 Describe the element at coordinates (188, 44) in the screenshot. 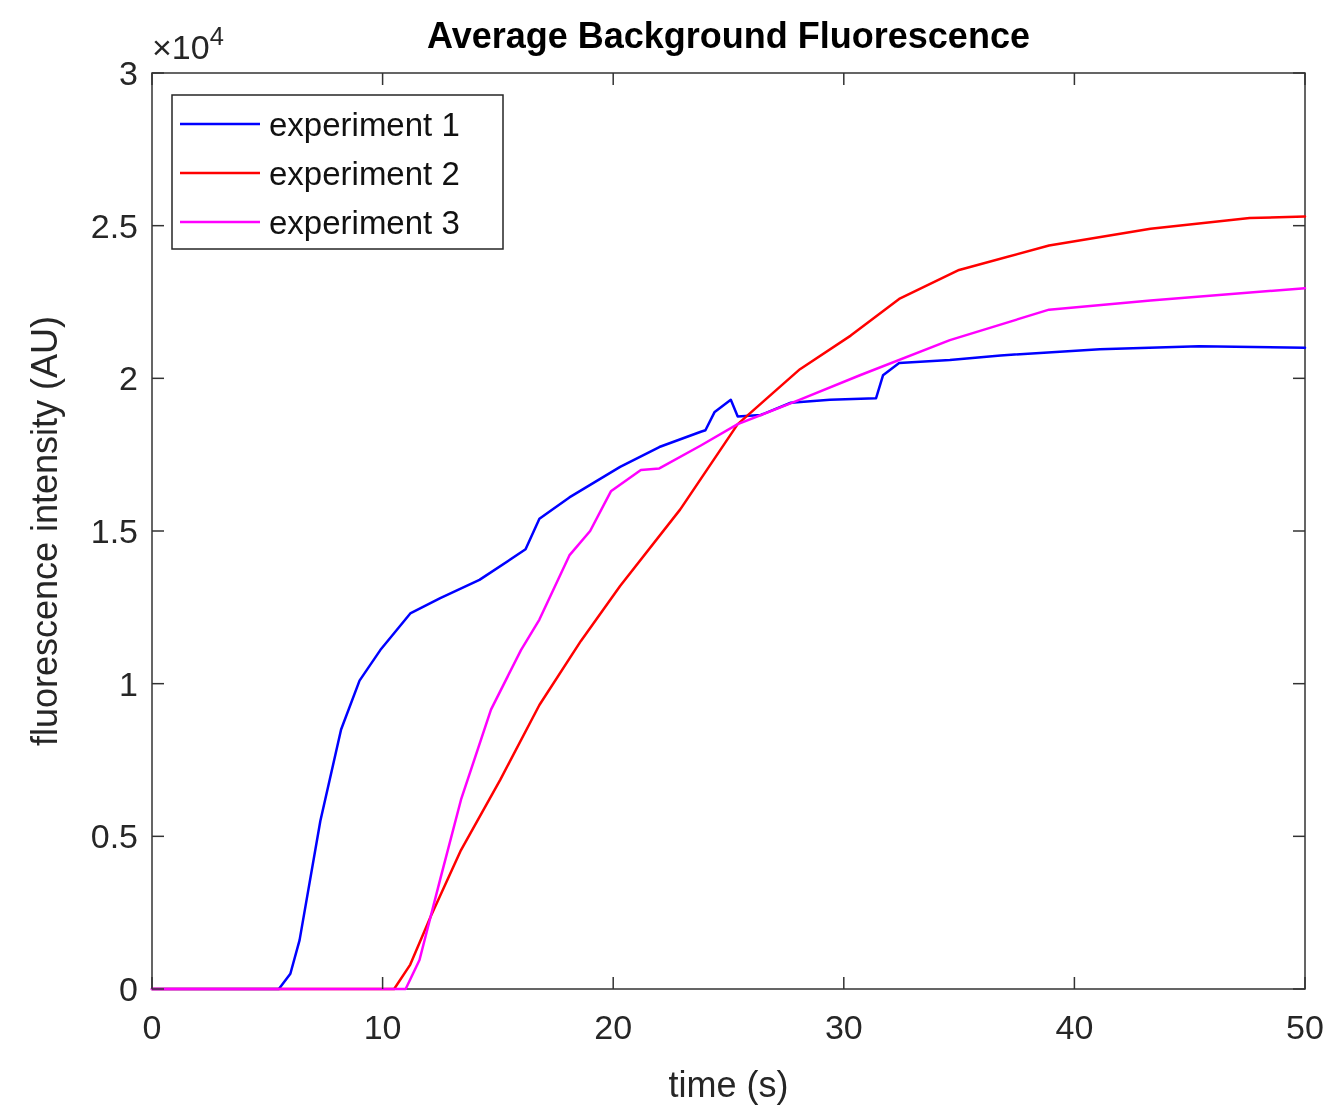

I see `text: ×10$^{4}$` at that location.